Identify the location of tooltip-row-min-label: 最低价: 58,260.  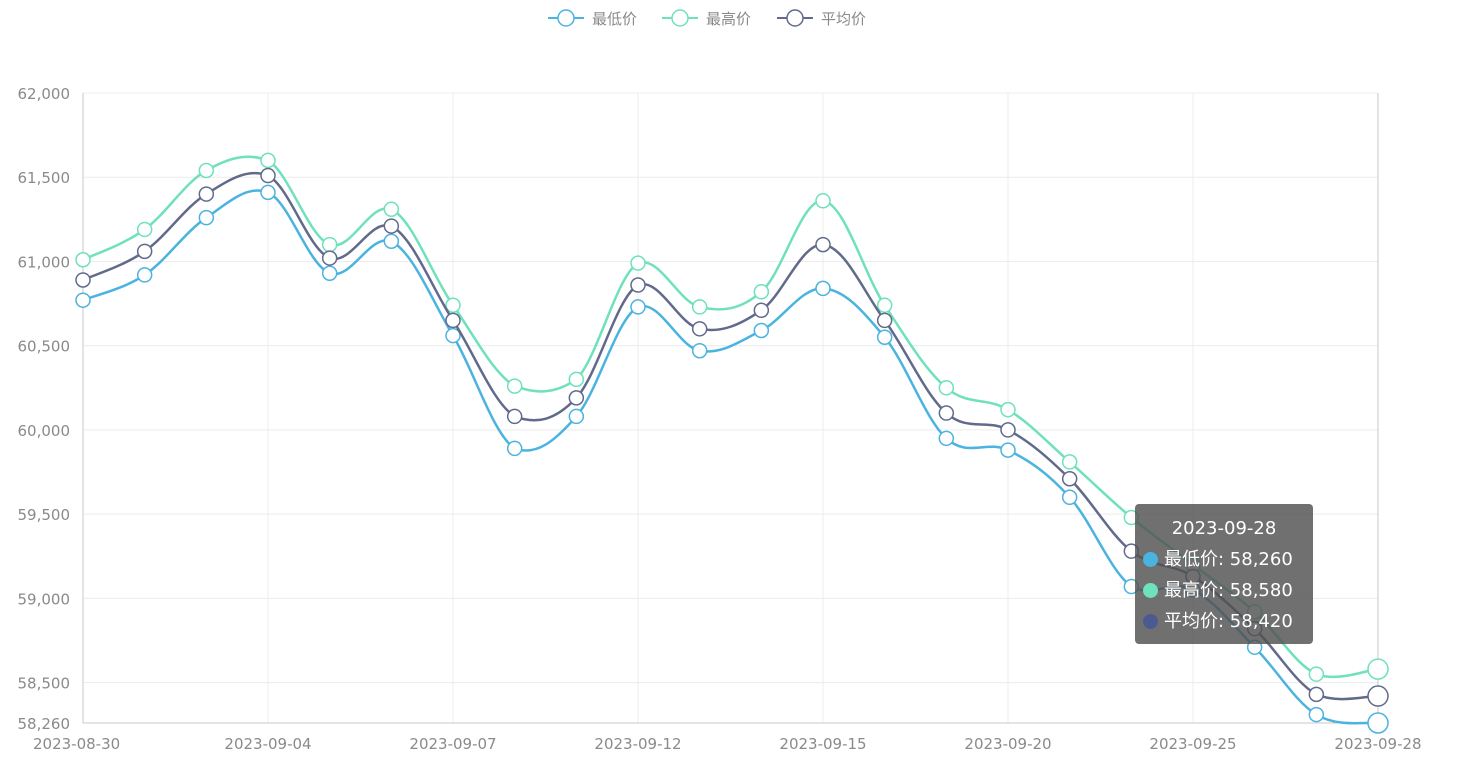
(1228, 559).